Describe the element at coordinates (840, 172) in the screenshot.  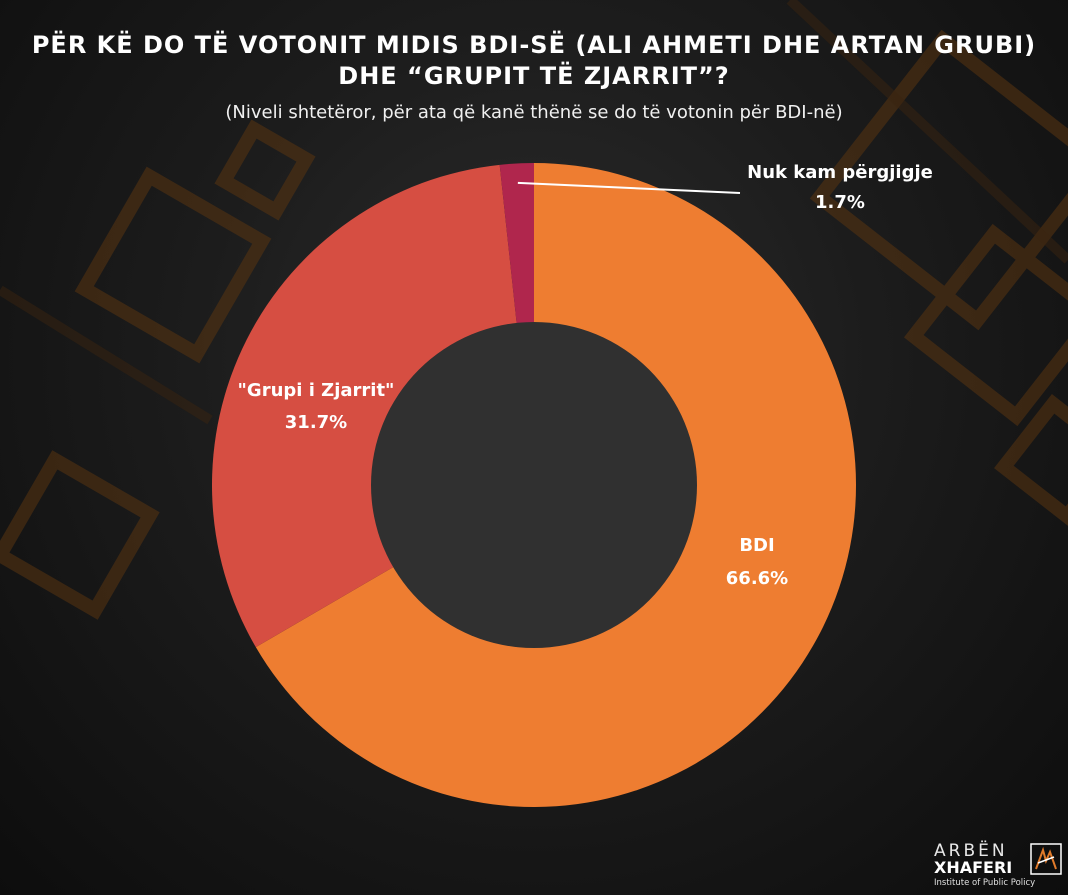
I see `slice-label-2: Nuk kam përgjigje` at that location.